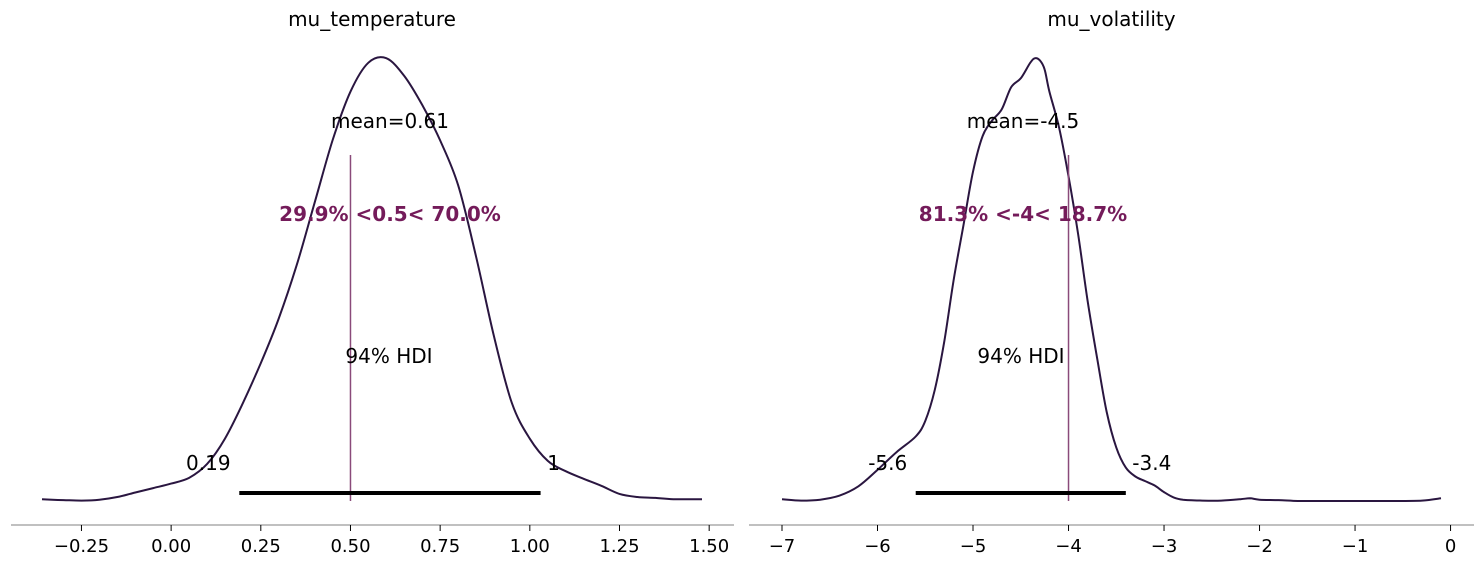 The height and width of the screenshot is (563, 1483). I want to click on x-tick-label: −5, so click(973, 546).